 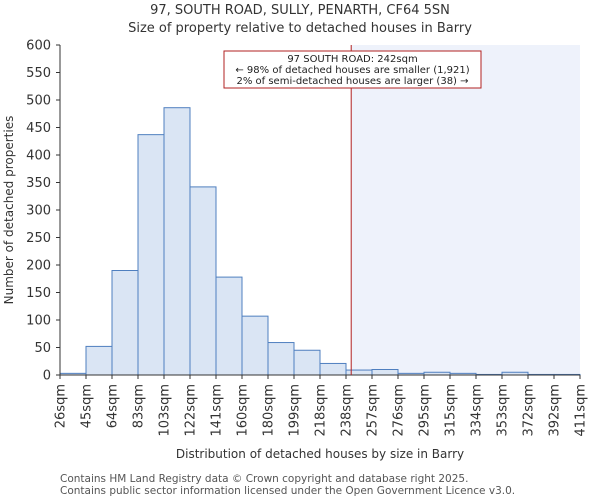 I want to click on x-tick-label-141sqm: 141sqm, so click(x=217, y=410).